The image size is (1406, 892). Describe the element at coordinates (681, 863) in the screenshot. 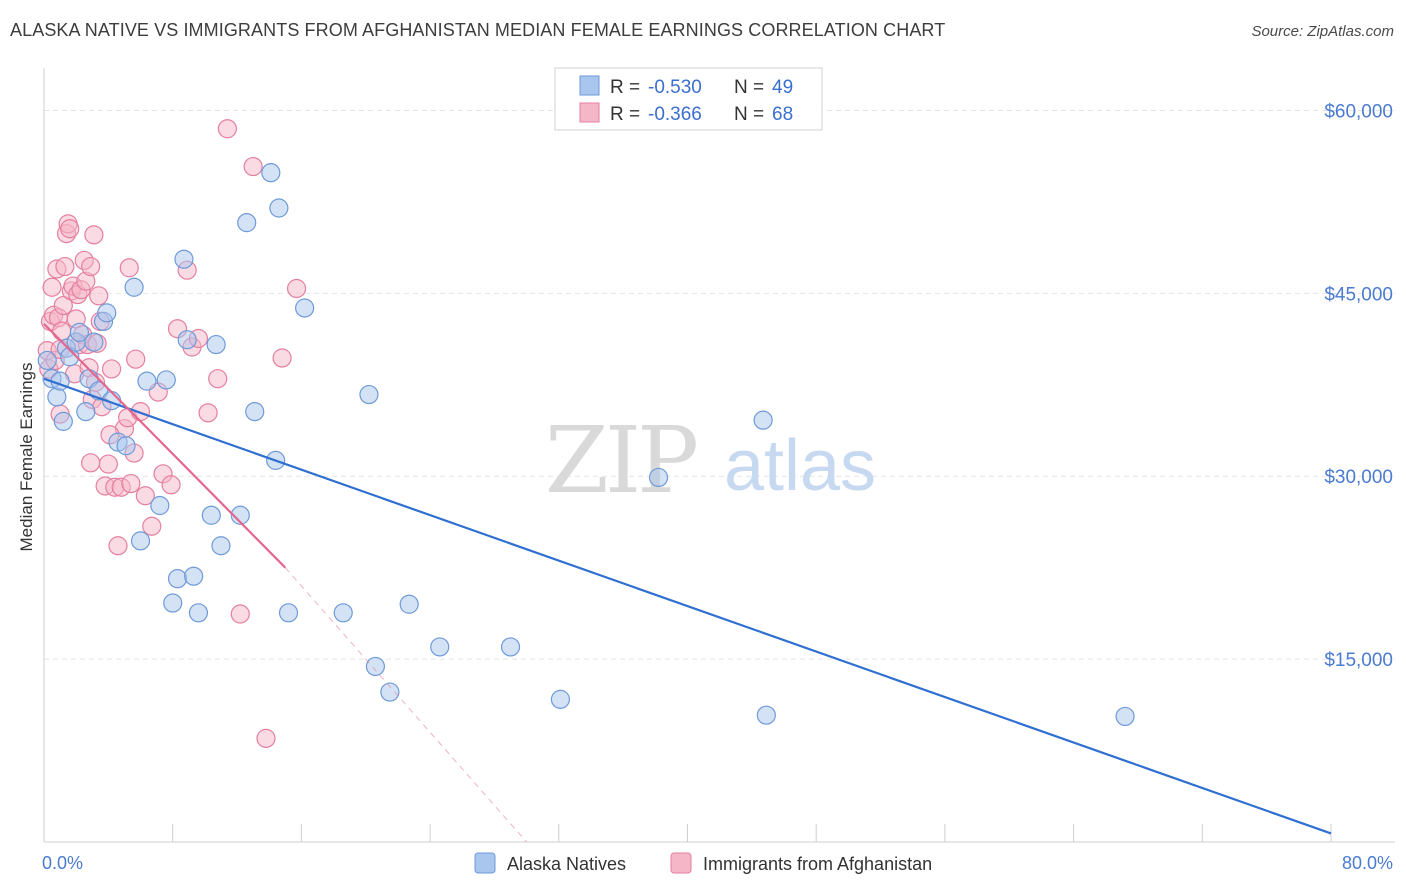

I see `bottom-legend-swatch-pink` at that location.